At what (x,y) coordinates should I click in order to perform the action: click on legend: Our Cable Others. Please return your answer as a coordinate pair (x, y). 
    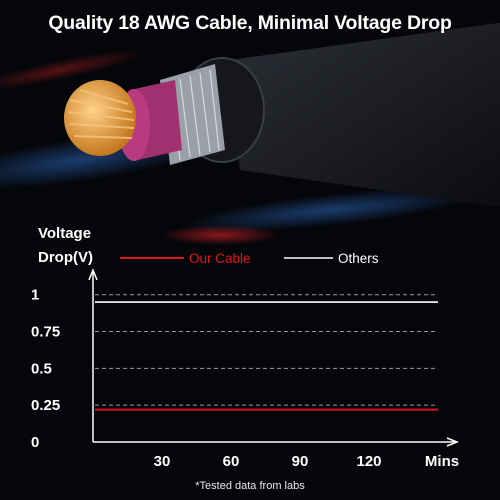
    Looking at the image, I should click on (249, 258).